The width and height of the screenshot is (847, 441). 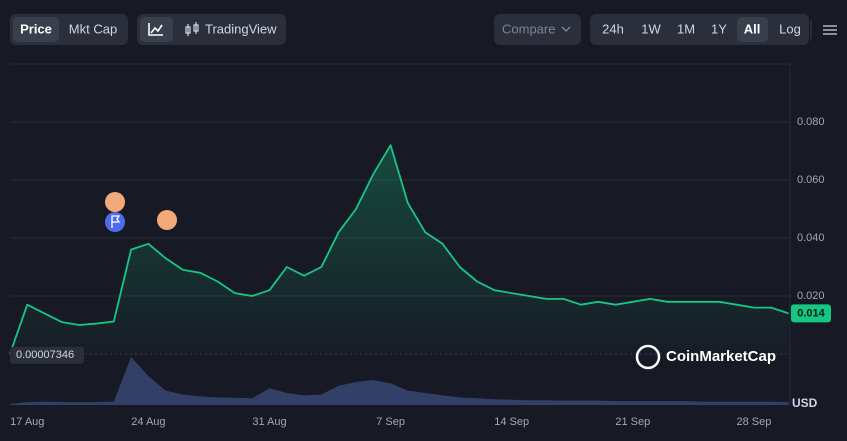 I want to click on x-tick-label: 14 Sep, so click(x=511, y=422).